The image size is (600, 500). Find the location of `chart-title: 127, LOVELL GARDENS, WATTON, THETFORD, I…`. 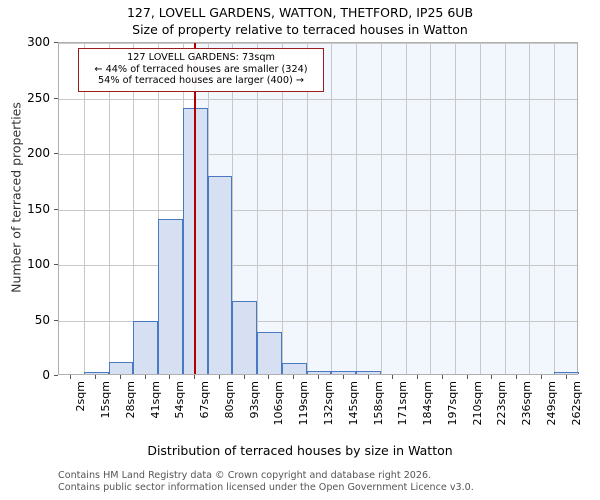

chart-title: 127, LOVELL GARDENS, WATTON, THETFORD, I… is located at coordinates (300, 21).